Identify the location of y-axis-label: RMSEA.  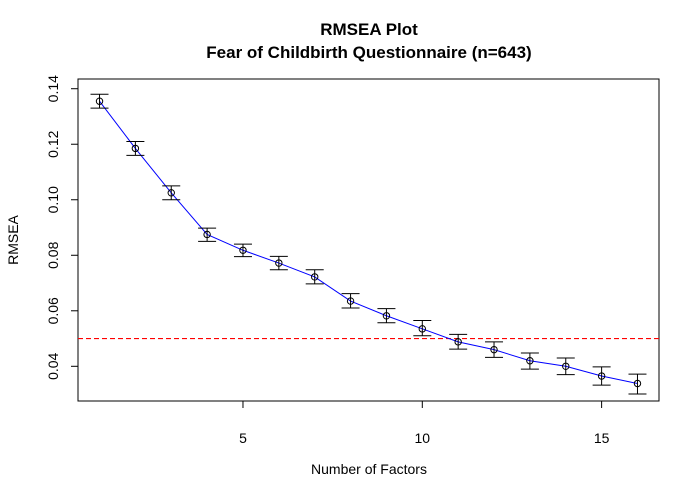
(13, 239).